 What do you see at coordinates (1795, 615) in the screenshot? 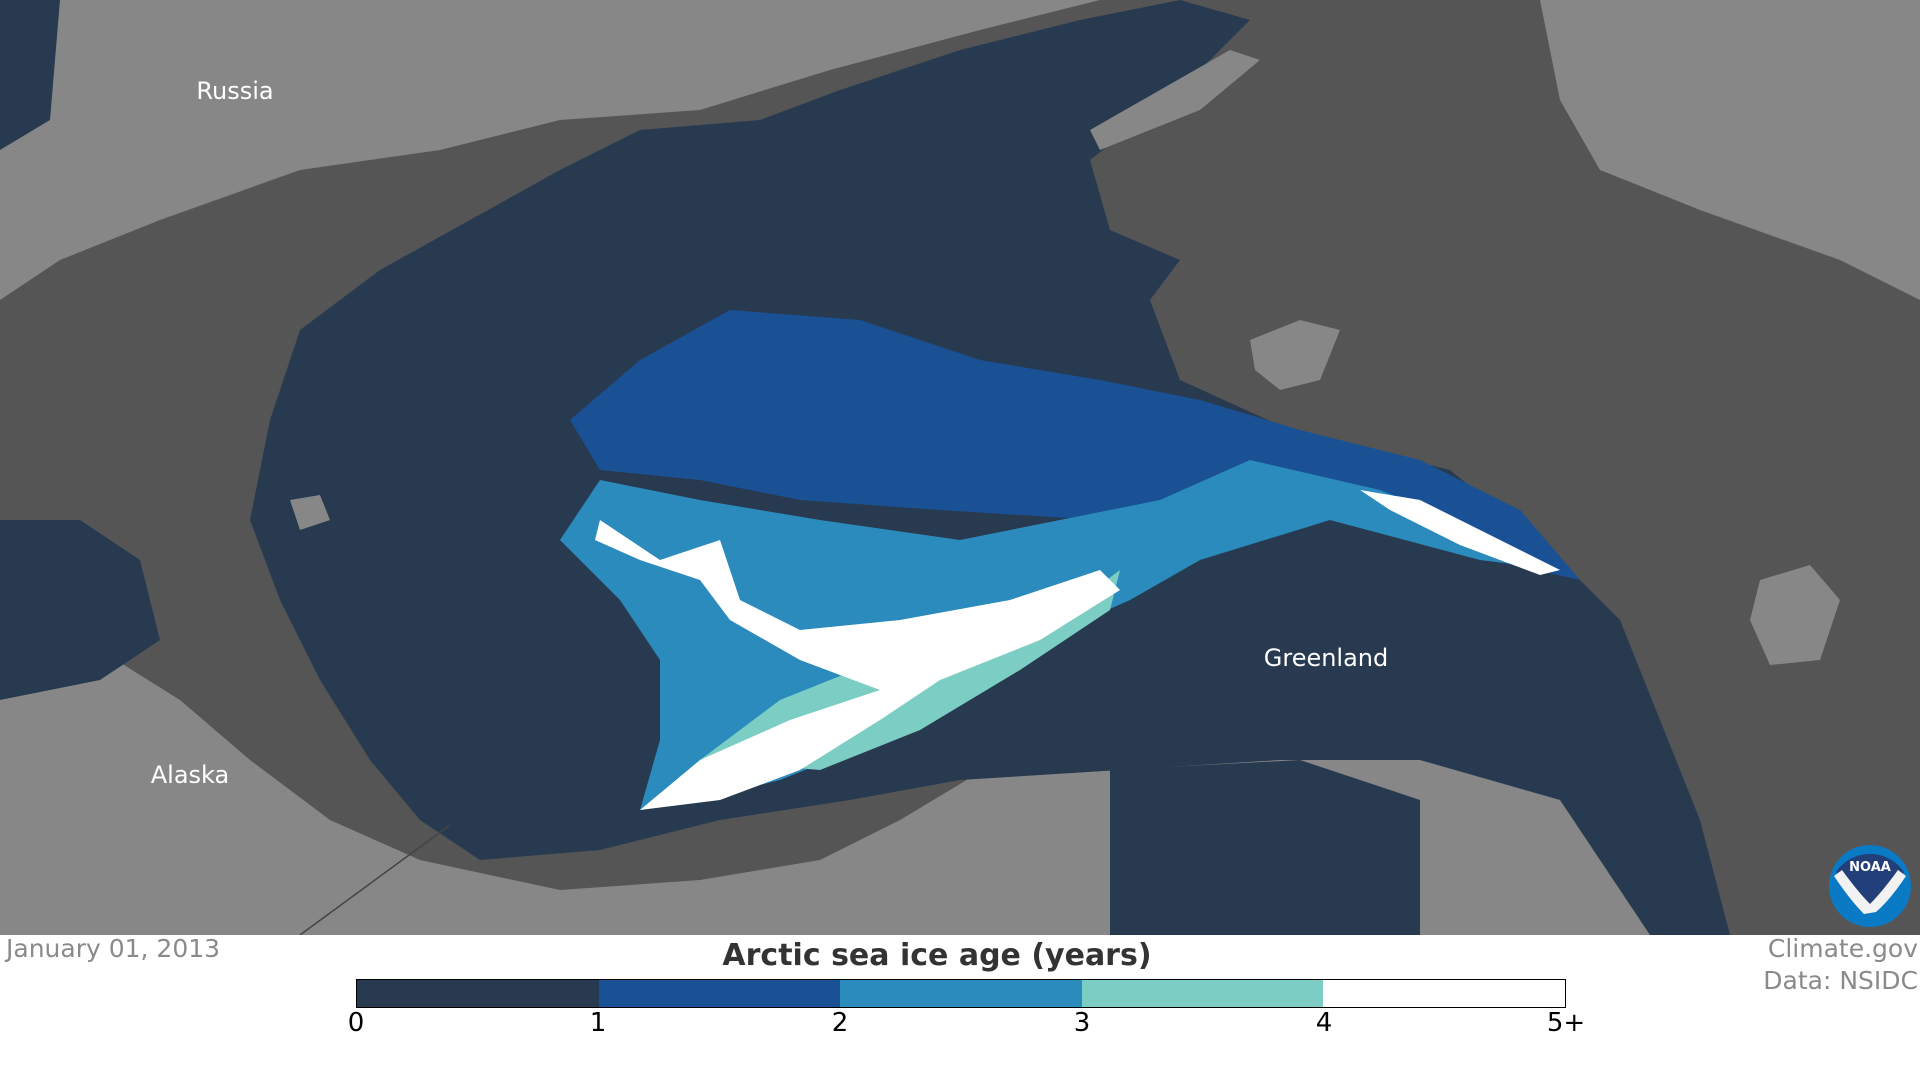
I see `iceland` at bounding box center [1795, 615].